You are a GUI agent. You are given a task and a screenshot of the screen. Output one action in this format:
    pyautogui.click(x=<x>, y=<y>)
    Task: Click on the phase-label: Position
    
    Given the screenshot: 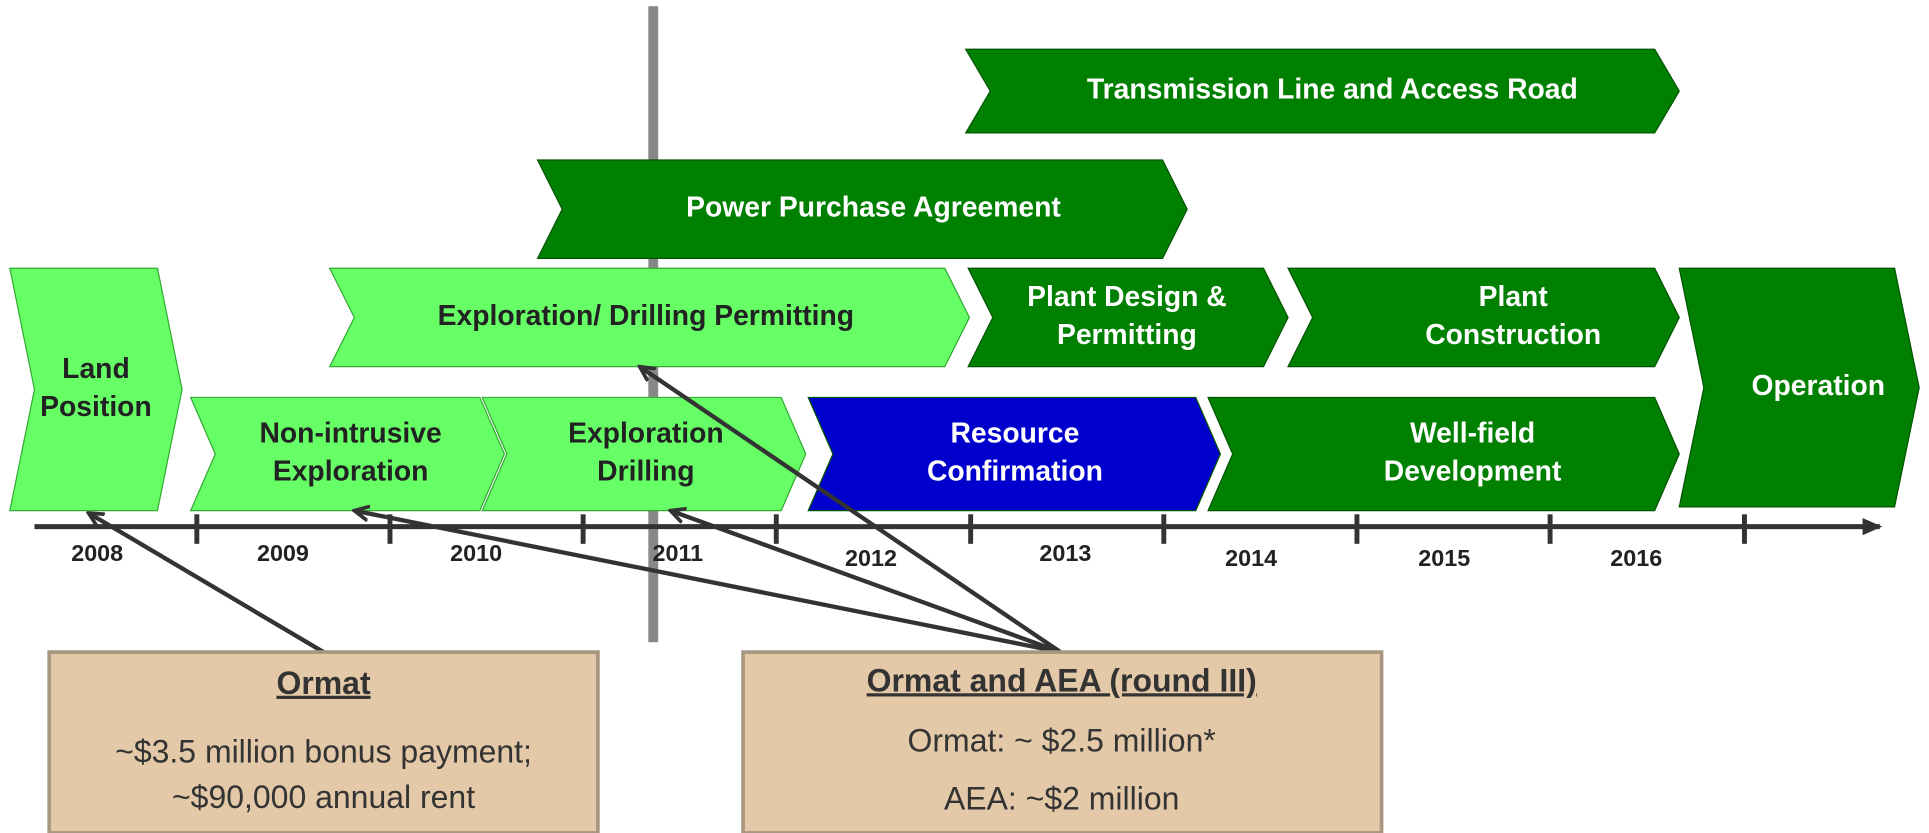 What is the action you would take?
    pyautogui.click(x=96, y=406)
    